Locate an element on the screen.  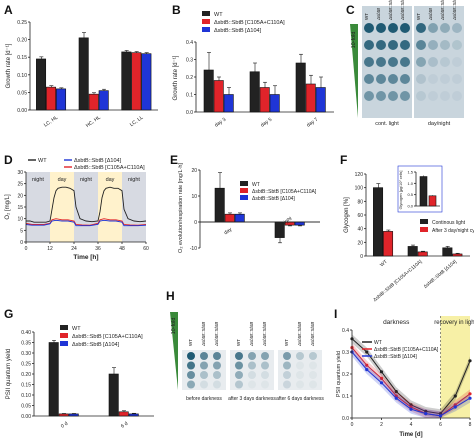
panel-E-legend-label: WT is located at coordinates (256, 185).